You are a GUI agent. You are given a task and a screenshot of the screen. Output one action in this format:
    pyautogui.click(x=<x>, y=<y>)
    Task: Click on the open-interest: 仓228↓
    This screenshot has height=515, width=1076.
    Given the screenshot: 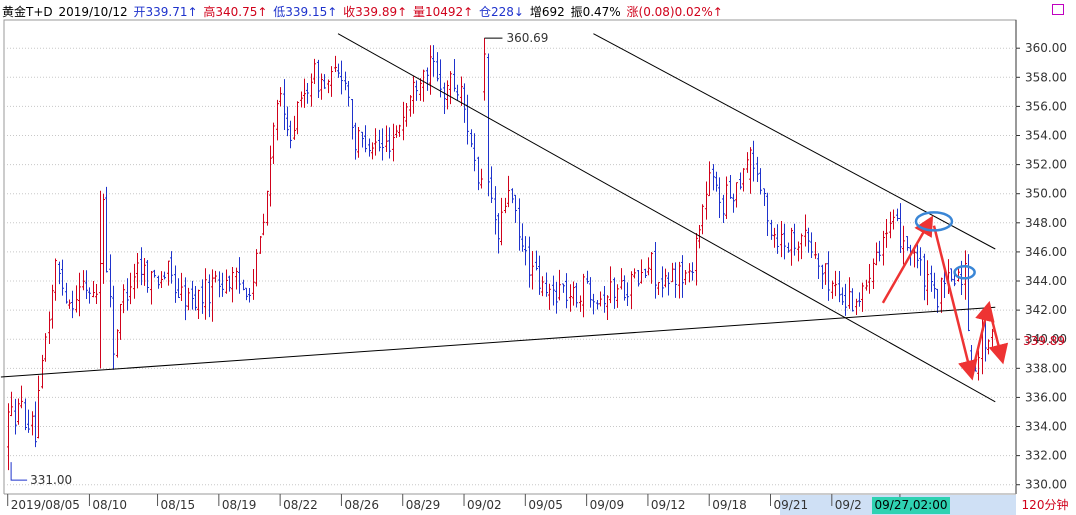 What is the action you would take?
    pyautogui.click(x=501, y=12)
    